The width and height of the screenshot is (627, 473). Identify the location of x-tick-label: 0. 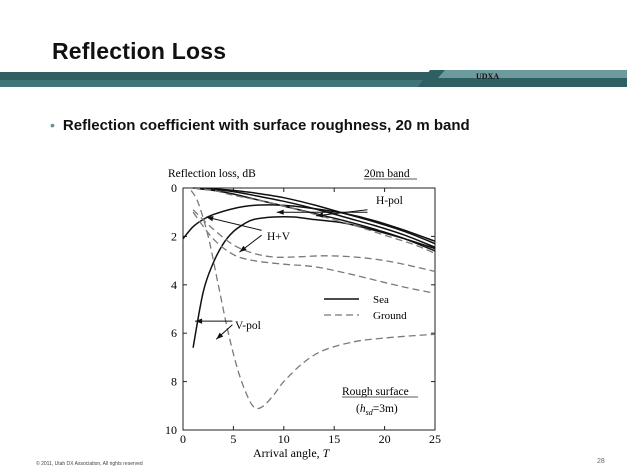
(183, 439).